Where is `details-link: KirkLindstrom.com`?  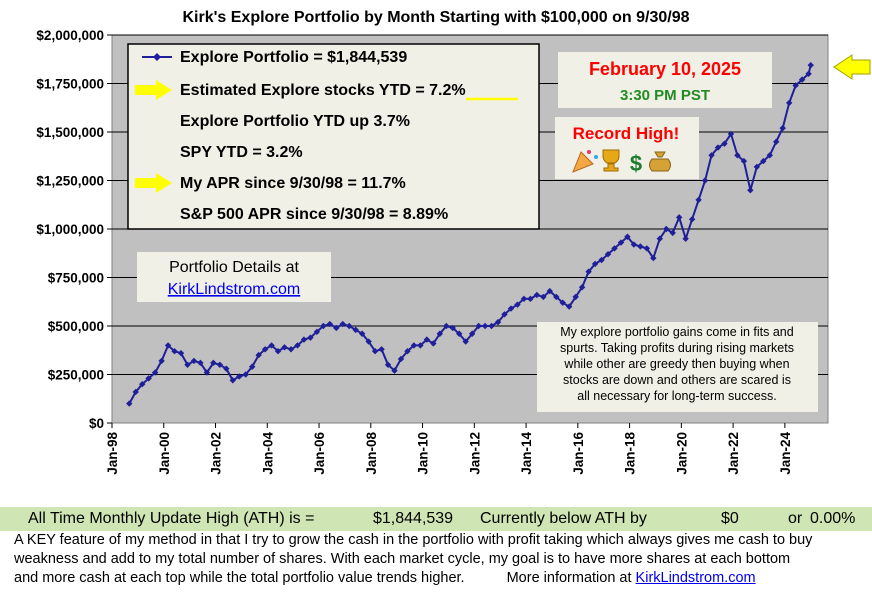
details-link: KirkLindstrom.com is located at coordinates (234, 289).